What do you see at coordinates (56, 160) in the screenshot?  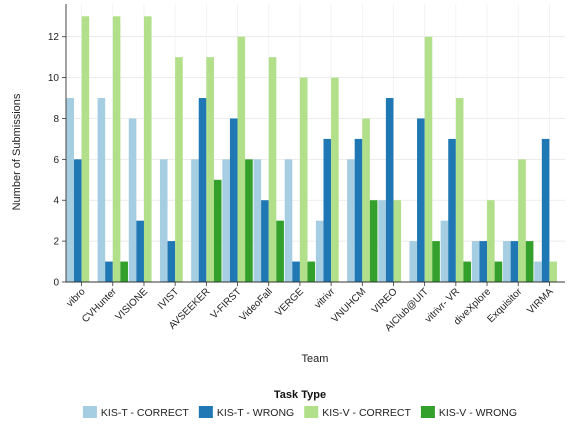 I see `y-tick-label: 6` at bounding box center [56, 160].